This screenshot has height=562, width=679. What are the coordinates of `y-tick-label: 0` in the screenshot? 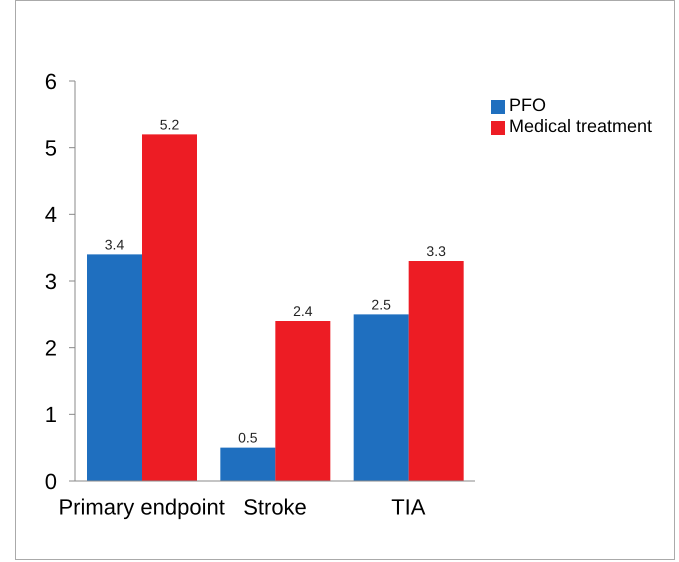 It's located at (50, 481).